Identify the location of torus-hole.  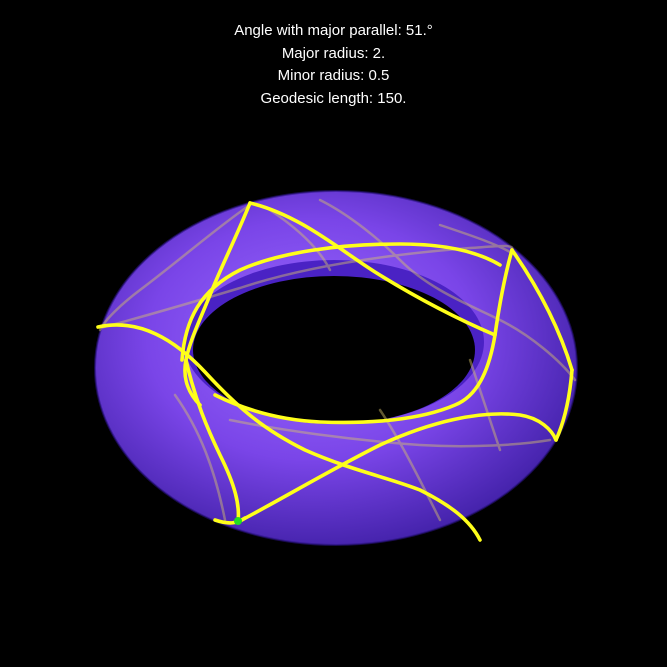
(334, 350).